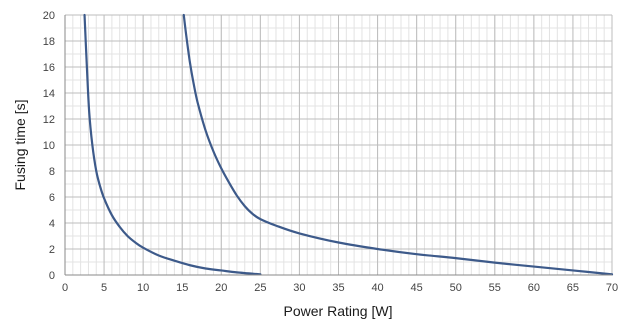 This screenshot has width=619, height=323. I want to click on x-tick-label: 35, so click(338, 288).